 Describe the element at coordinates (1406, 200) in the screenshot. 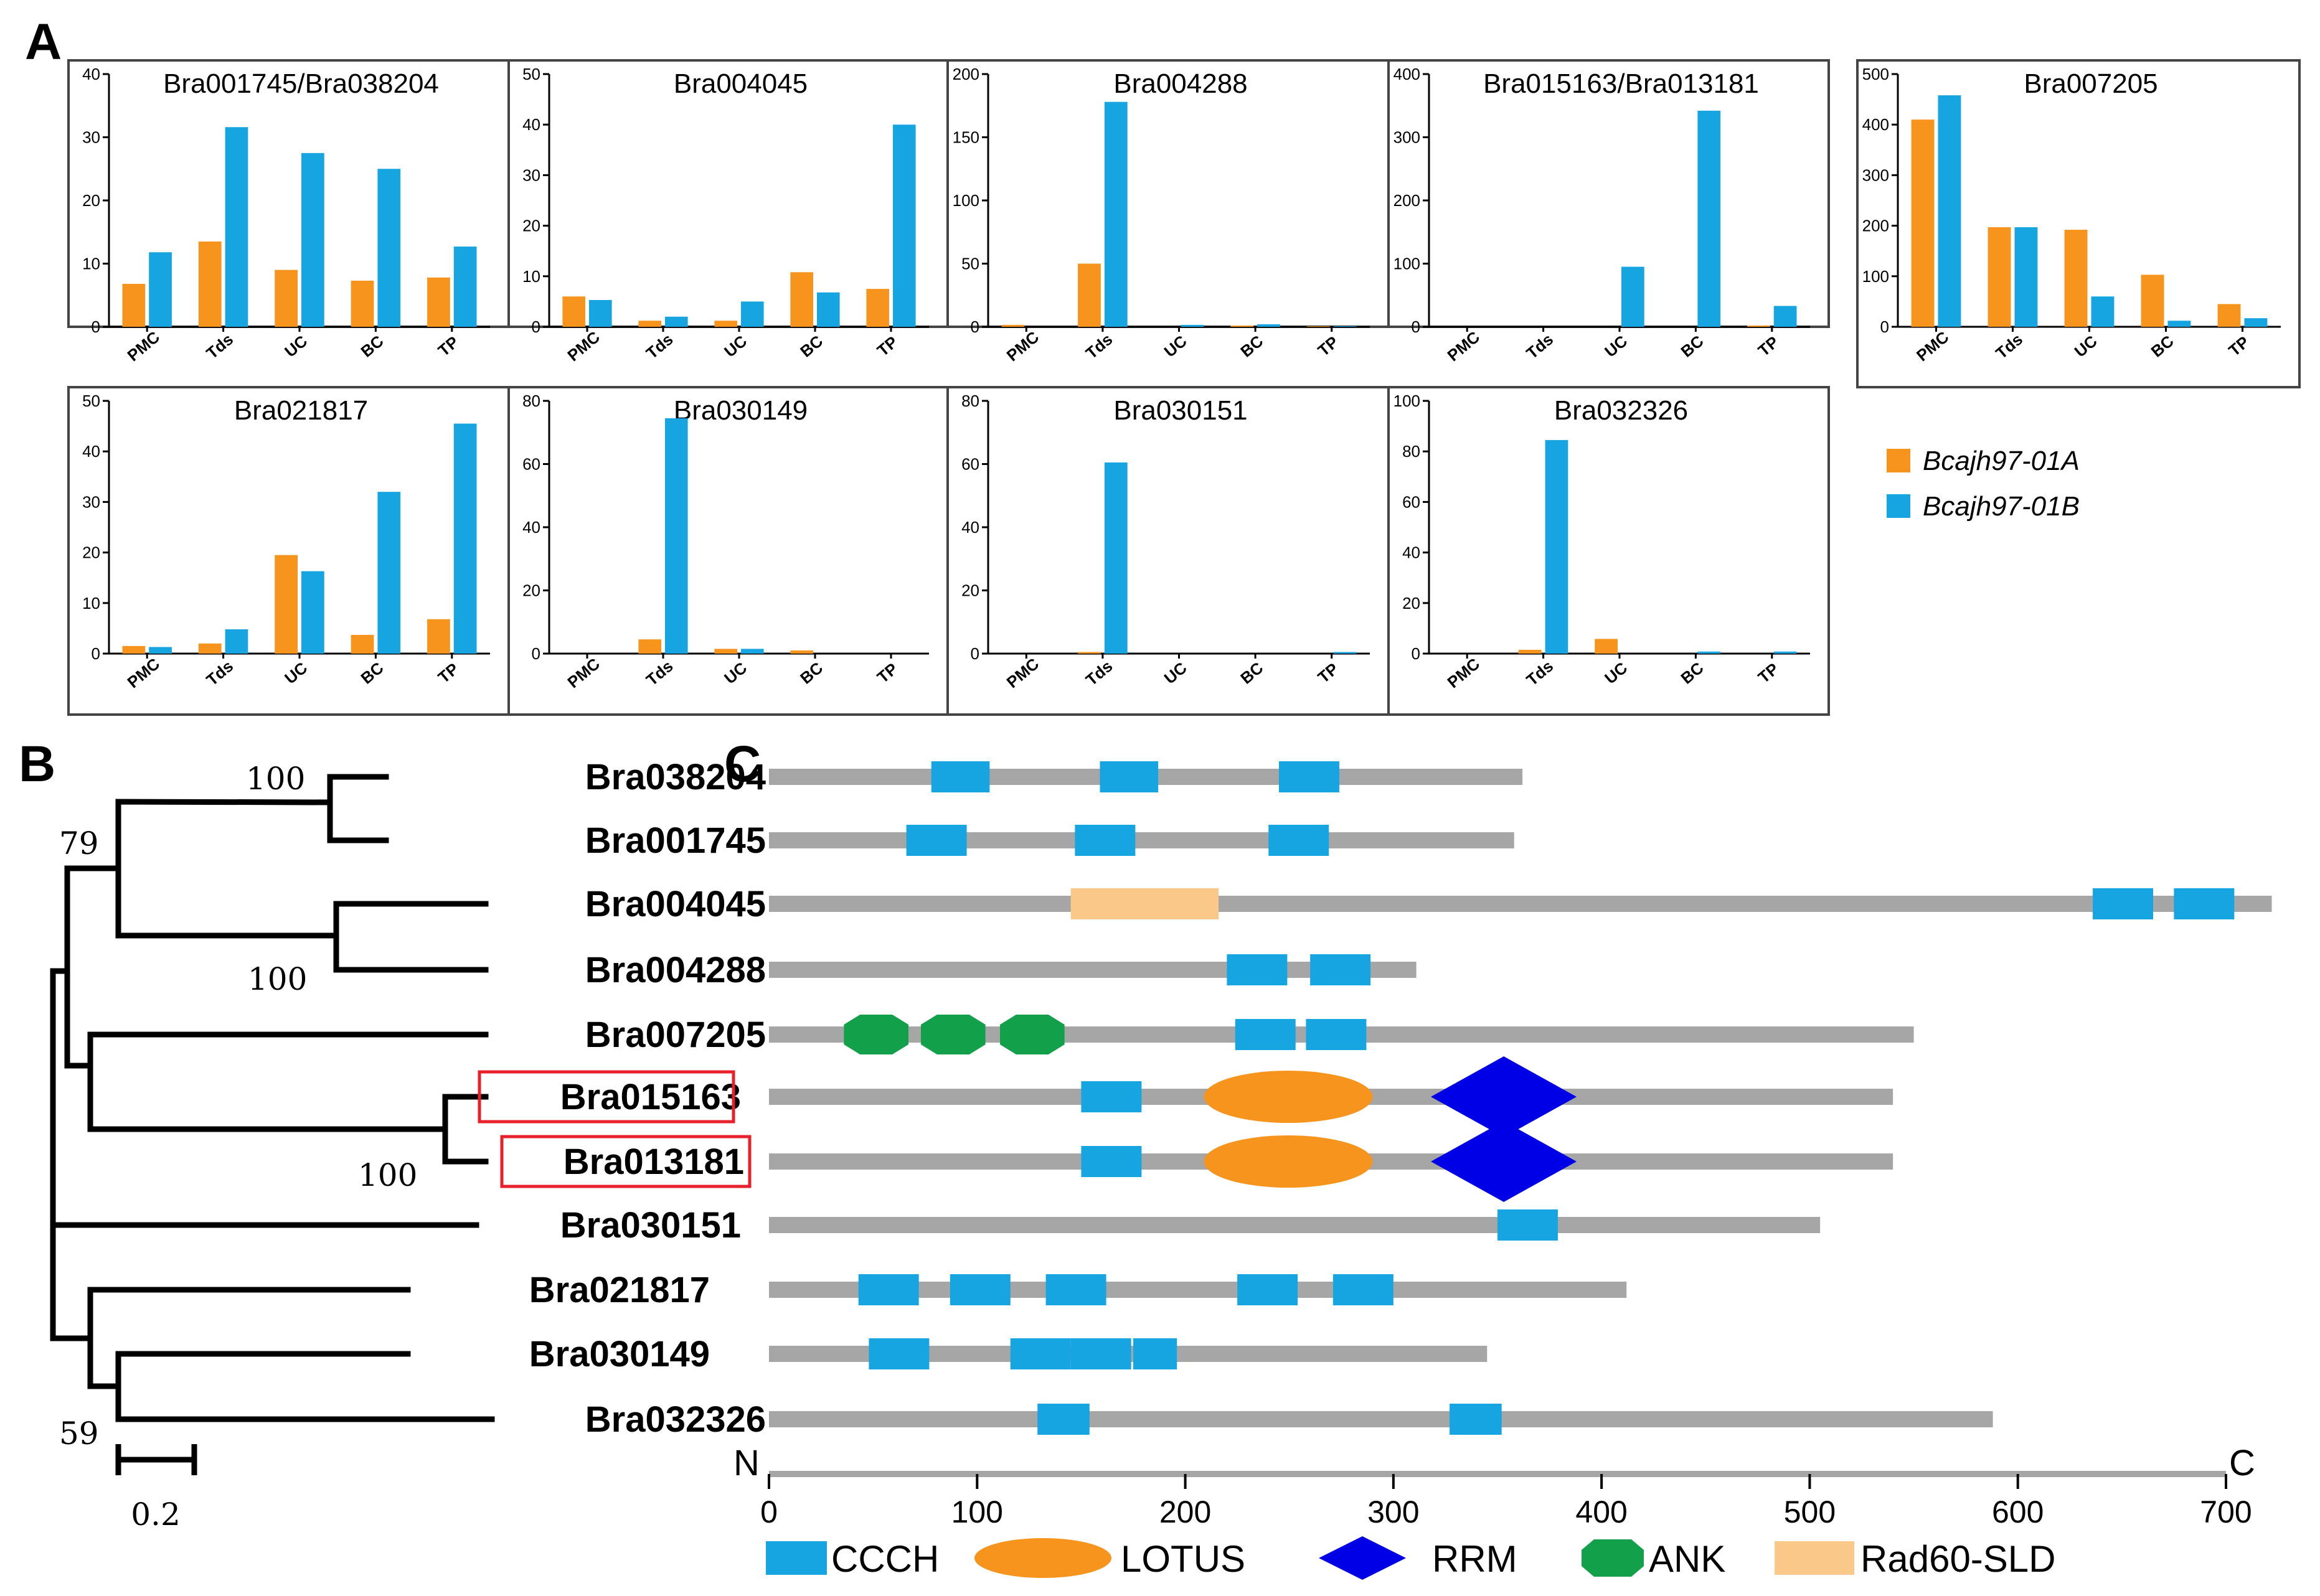

I see `y-tick-label: 200` at that location.